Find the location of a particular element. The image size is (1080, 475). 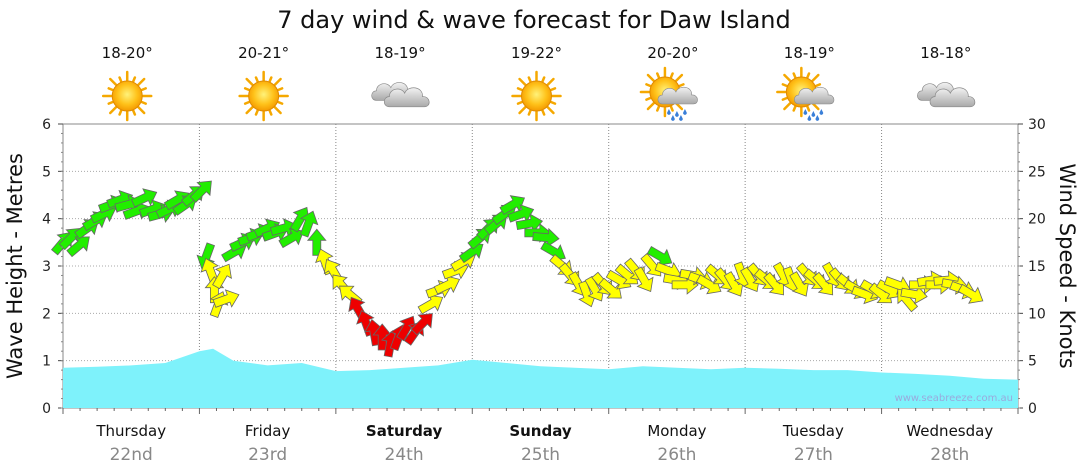

y-left-tick-label: 2 is located at coordinates (46, 314).